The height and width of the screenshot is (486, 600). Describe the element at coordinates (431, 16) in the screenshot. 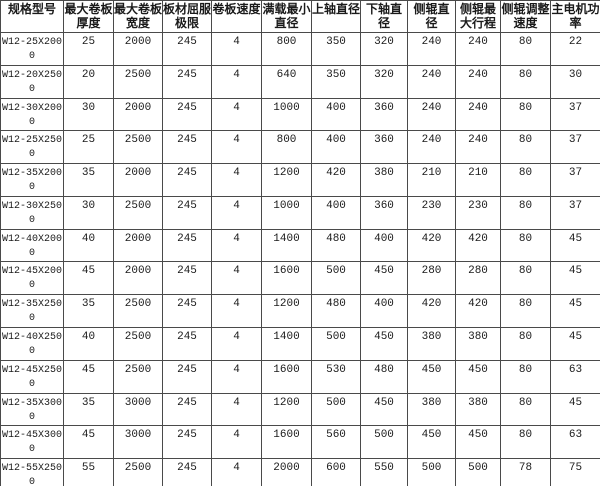

I see `column-header-9: 侧辊直径` at that location.